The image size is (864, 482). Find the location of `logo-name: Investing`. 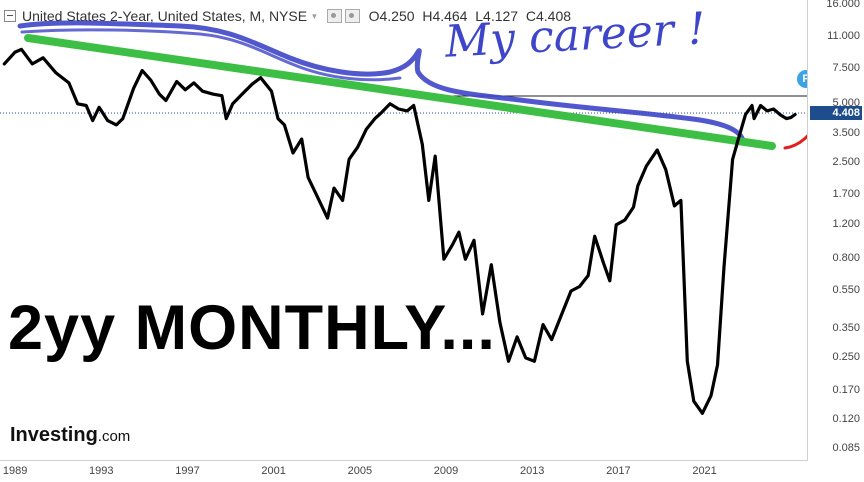

logo-name: Investing is located at coordinates (54, 435).